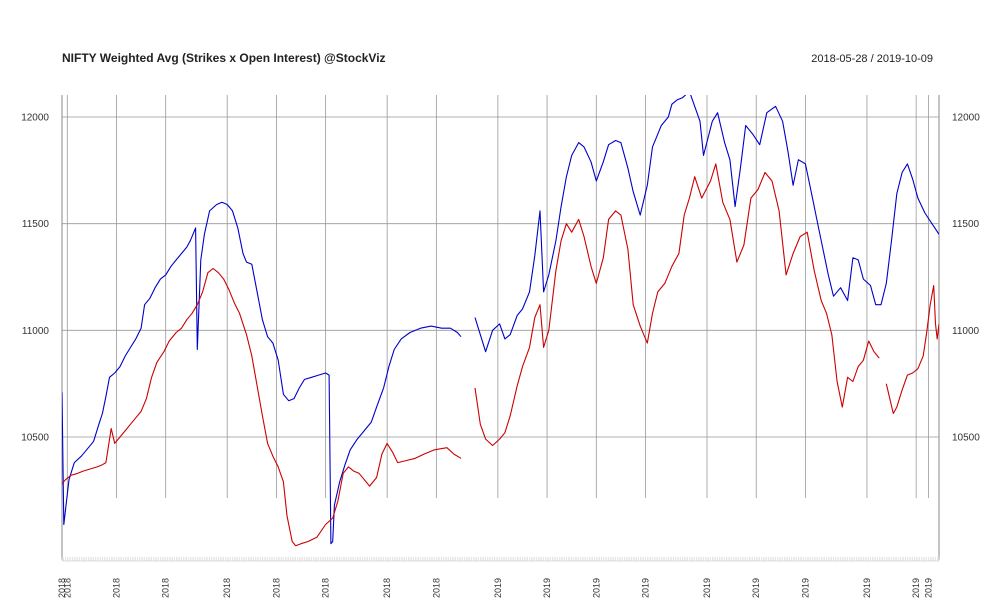 The height and width of the screenshot is (600, 1000). What do you see at coordinates (966, 118) in the screenshot?
I see `y-tick-label-right: 12000` at bounding box center [966, 118].